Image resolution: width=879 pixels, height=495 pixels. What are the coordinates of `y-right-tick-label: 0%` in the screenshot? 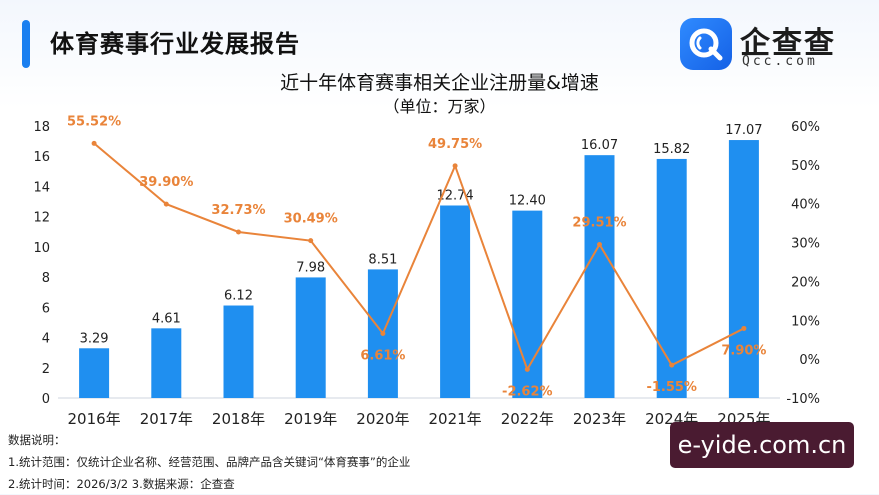 It's located at (809, 360).